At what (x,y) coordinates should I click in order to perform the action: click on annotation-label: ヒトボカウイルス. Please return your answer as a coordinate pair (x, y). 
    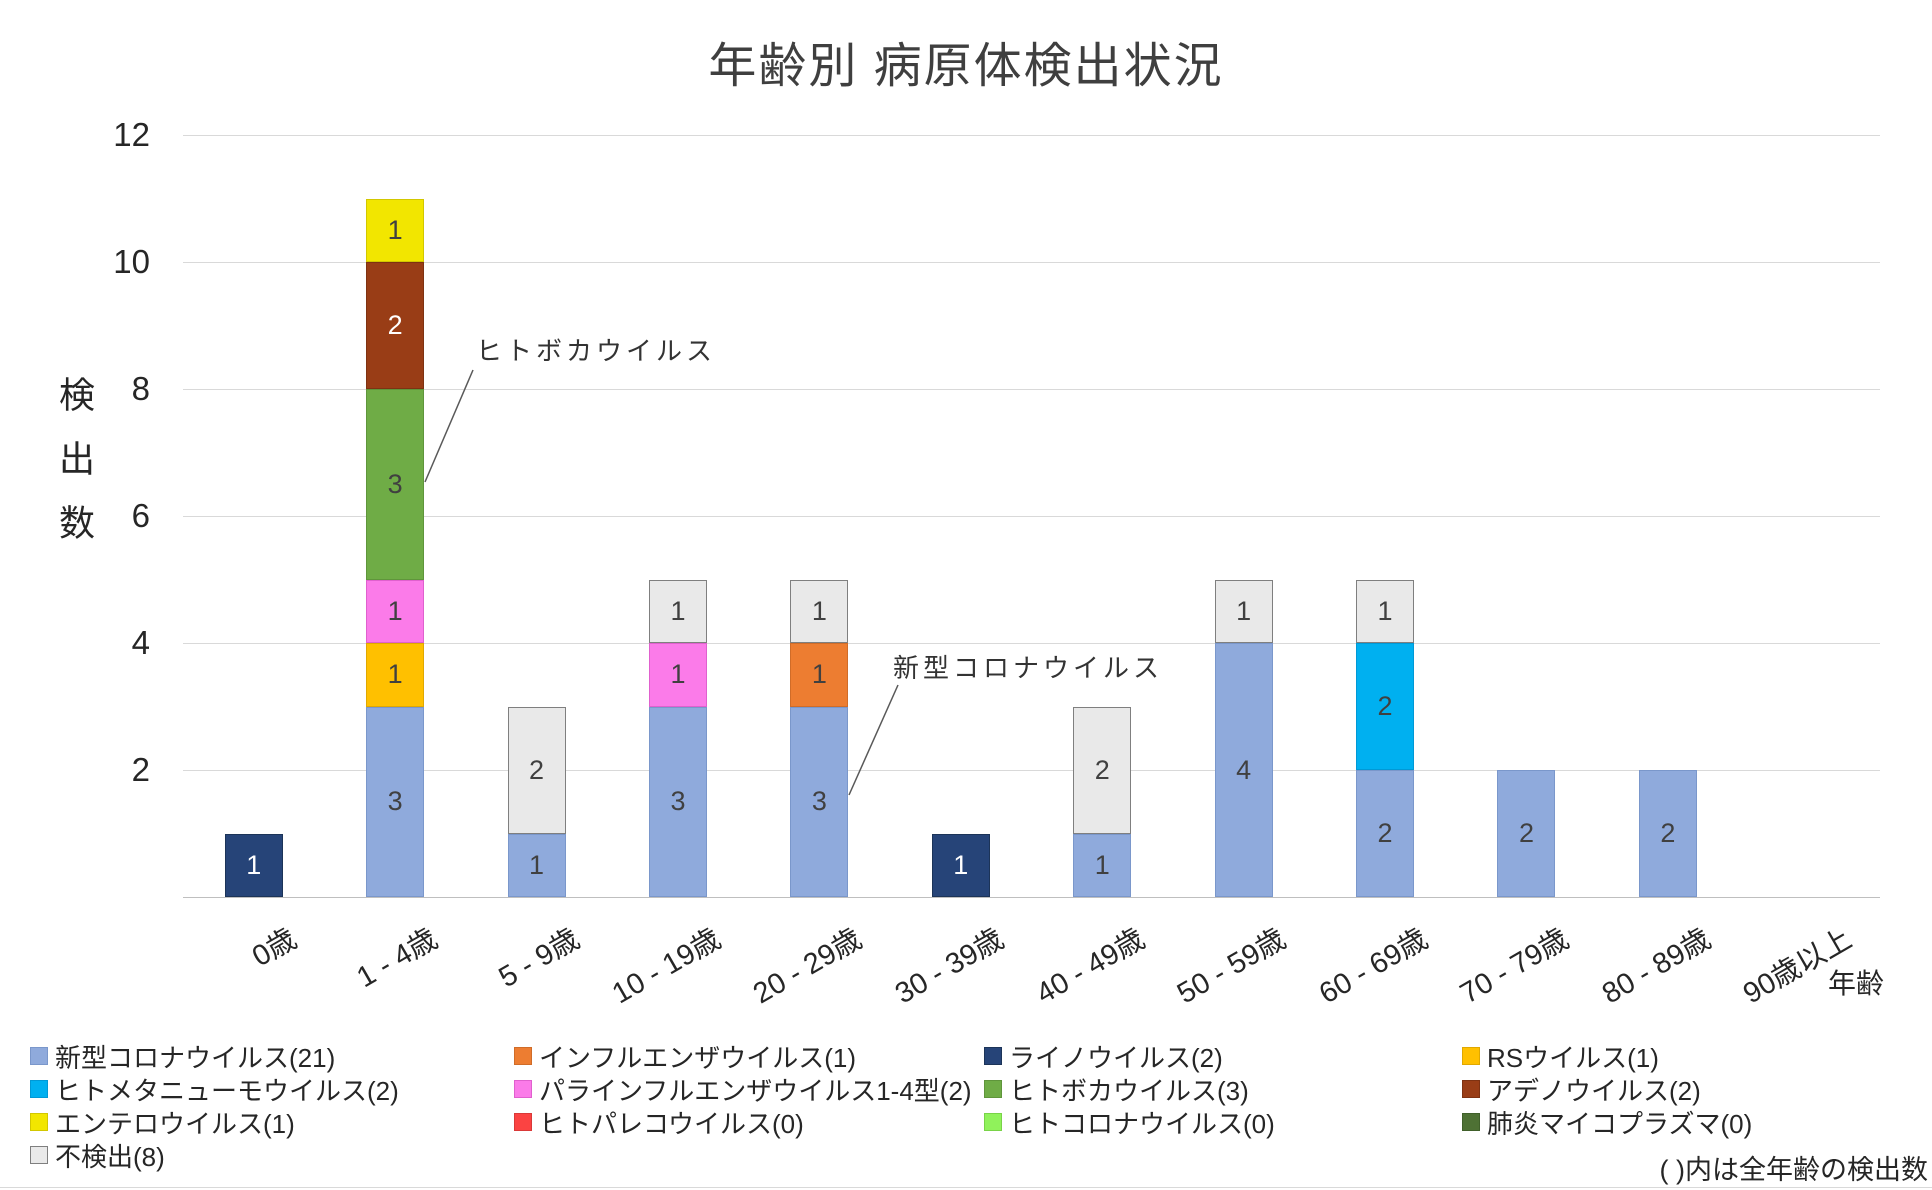
    Looking at the image, I should click on (596, 351).